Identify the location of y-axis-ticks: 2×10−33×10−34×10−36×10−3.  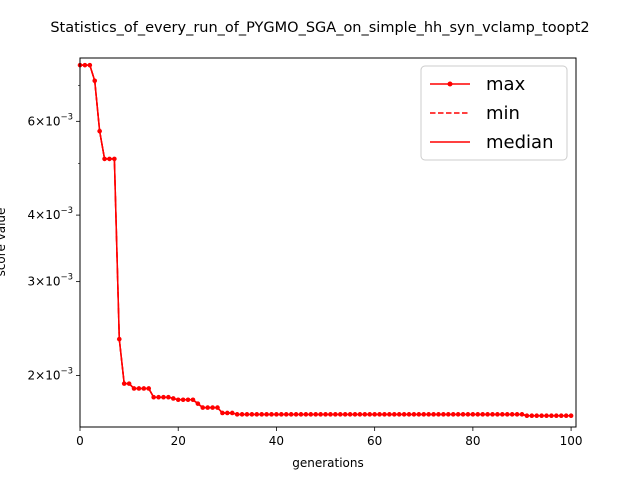
(54, 233).